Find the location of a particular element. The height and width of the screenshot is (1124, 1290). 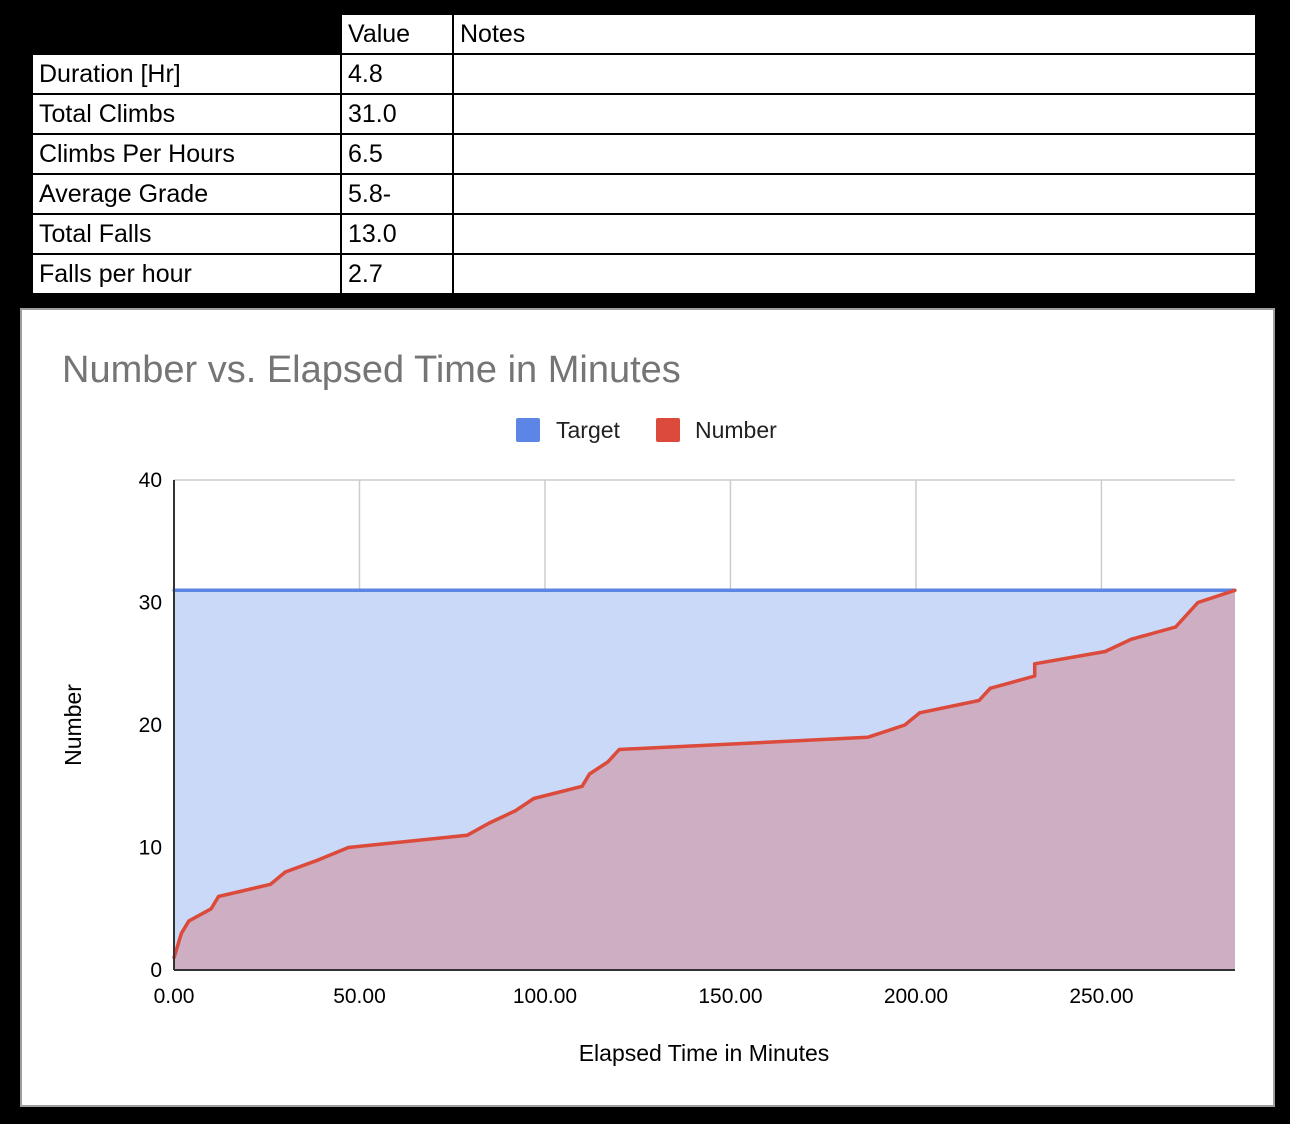

table-row: Average Grade 5.8- is located at coordinates (644, 194).